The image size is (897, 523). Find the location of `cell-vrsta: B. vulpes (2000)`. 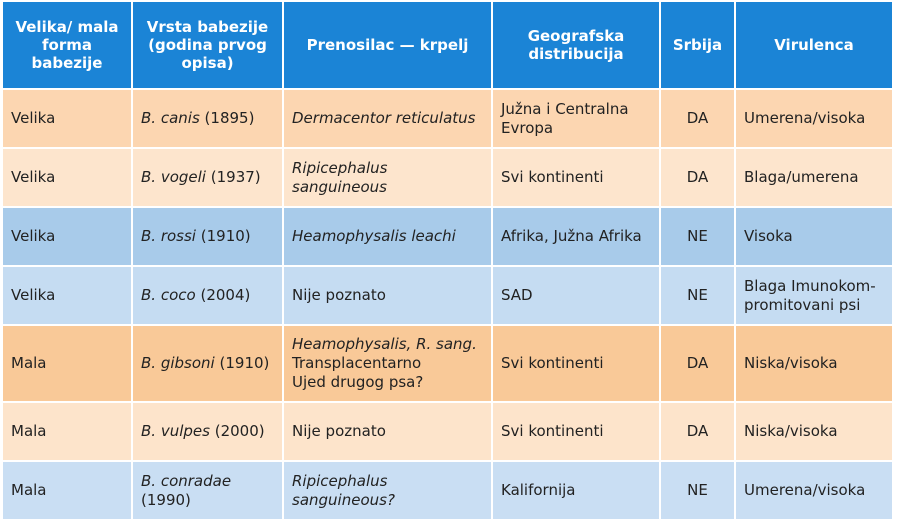

cell-vrsta: B. vulpes (2000) is located at coordinates (208, 432).